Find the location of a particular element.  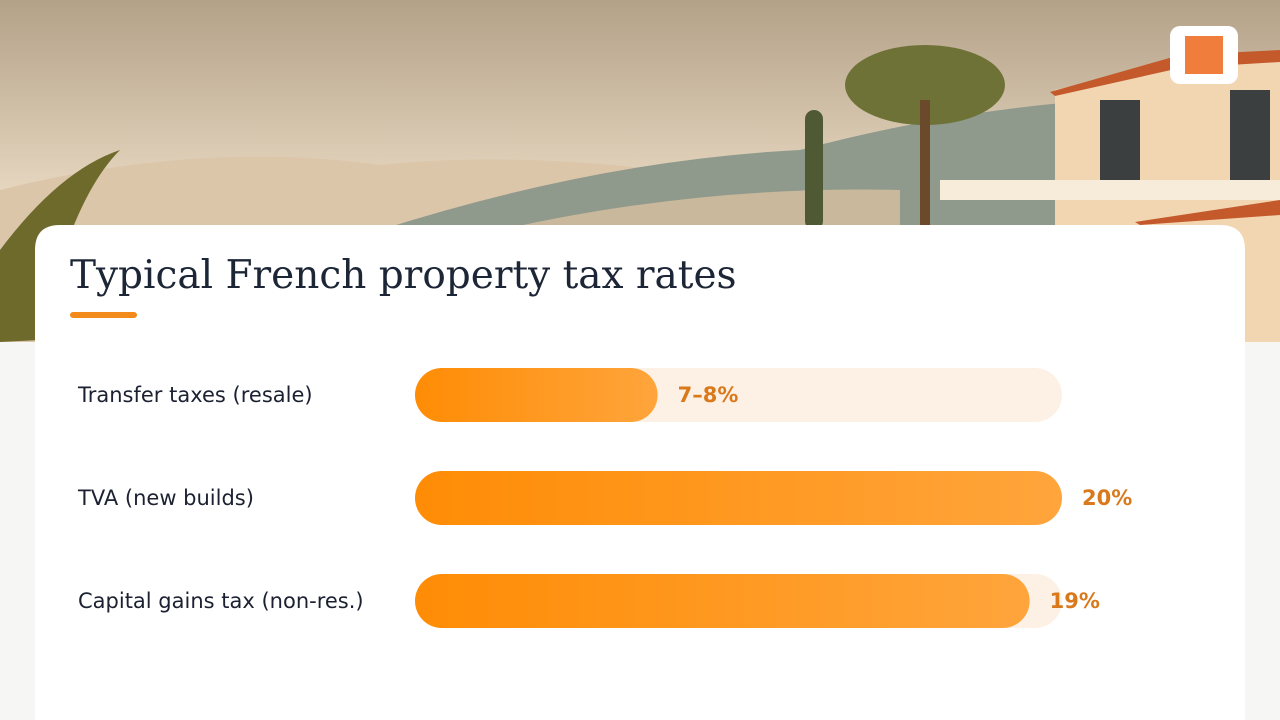

value-label: 19% is located at coordinates (1075, 601).